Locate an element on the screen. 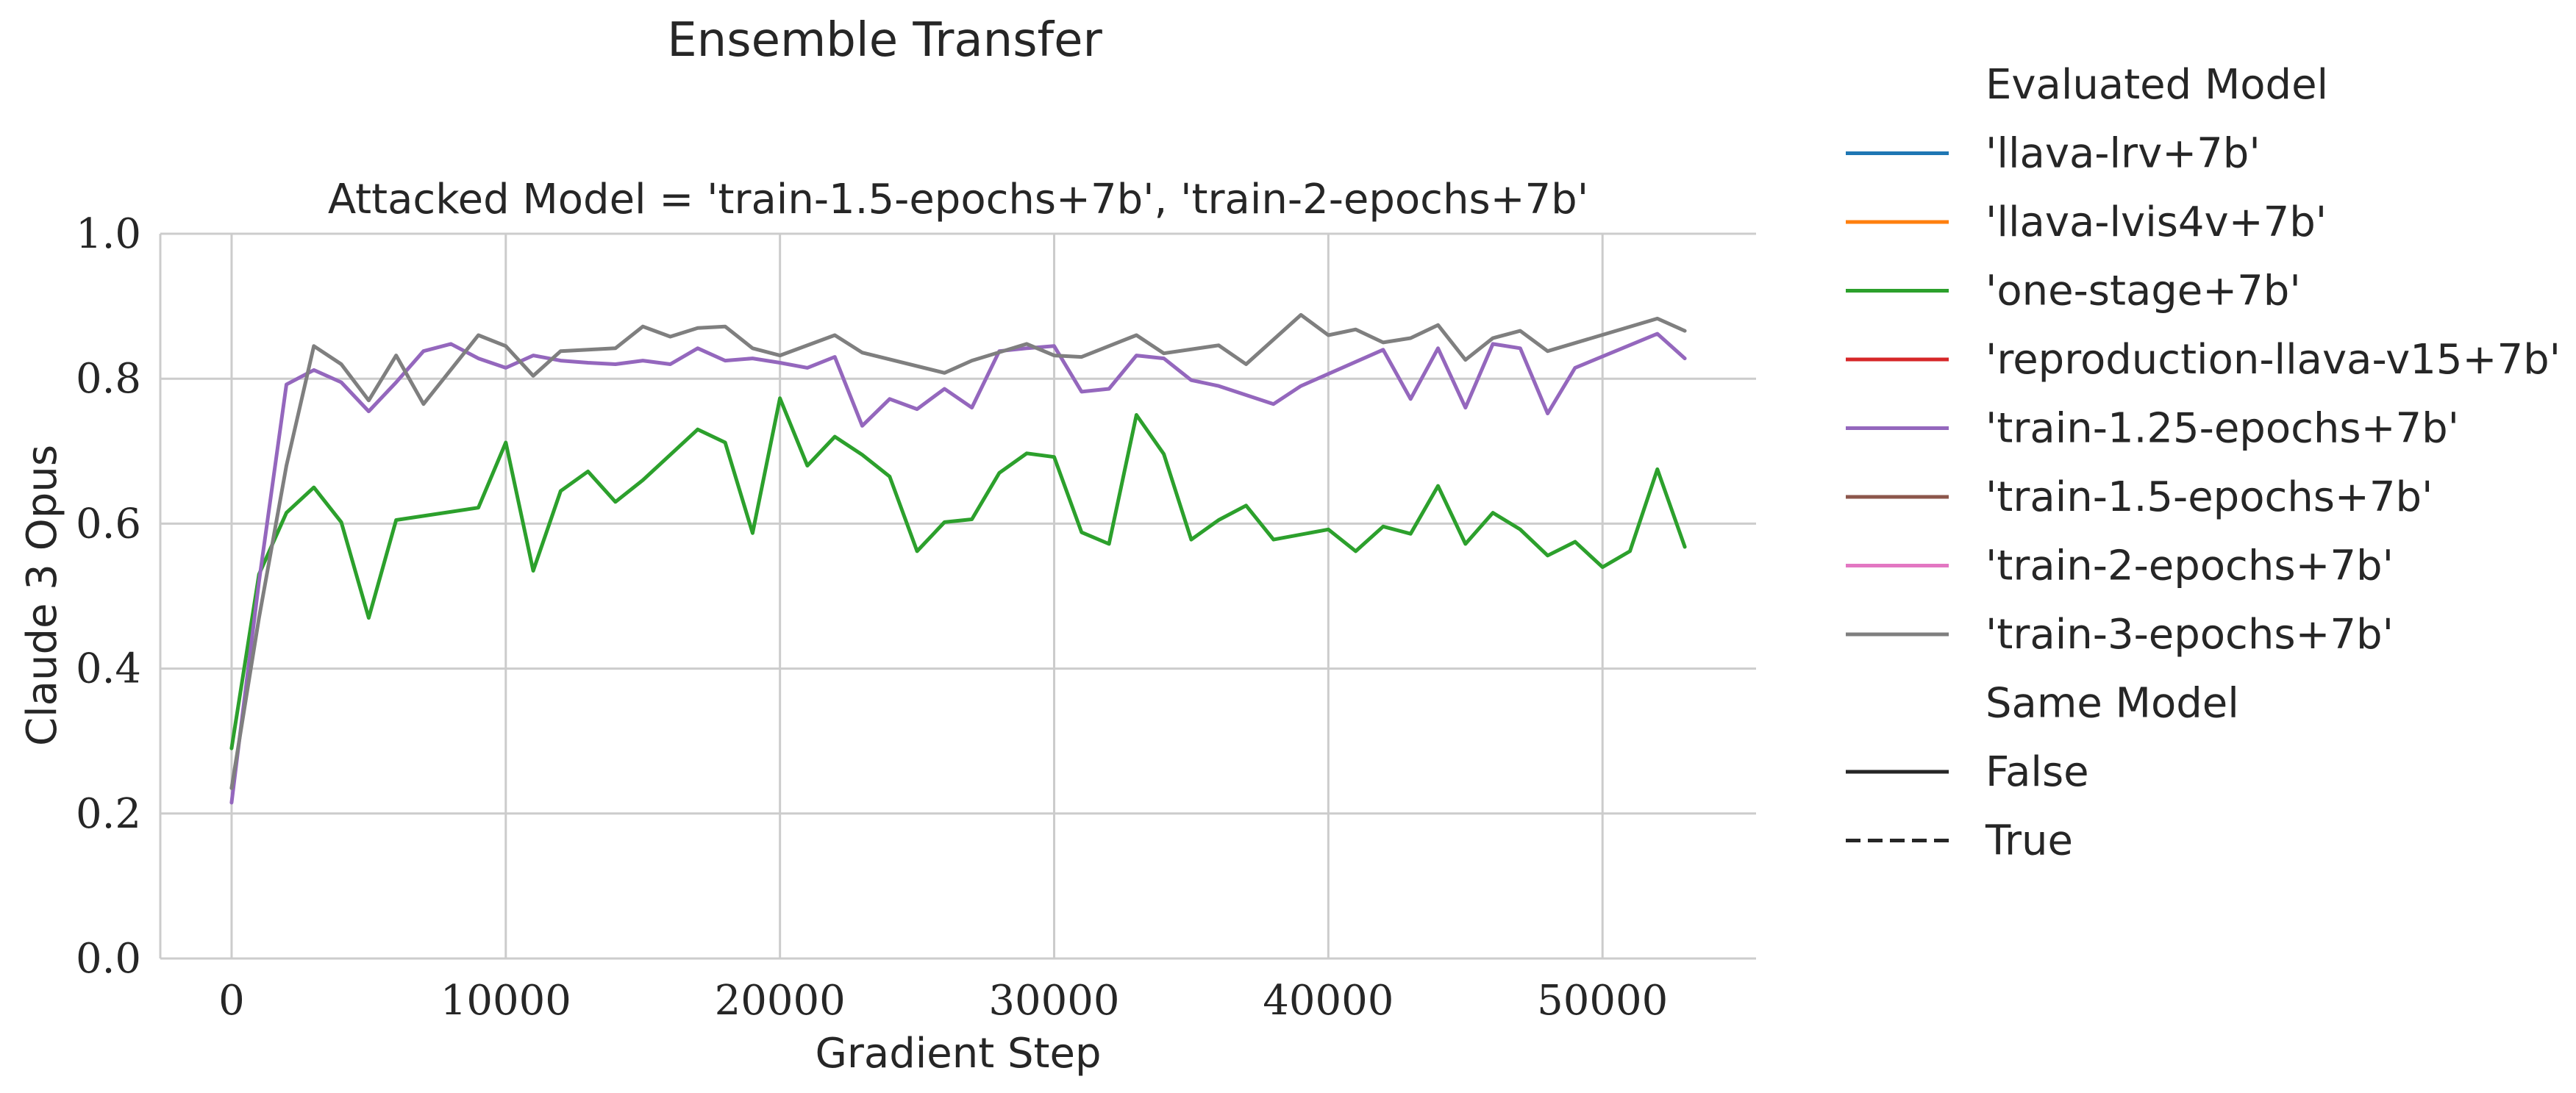 Image resolution: width=2576 pixels, height=1093 pixels. legend-entry: 'train-3-epochs+7b' is located at coordinates (2189, 635).